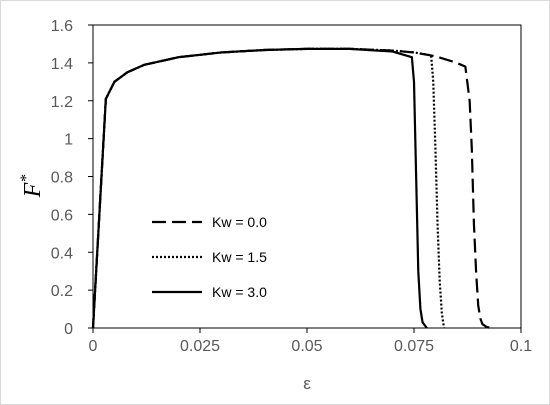 The image size is (550, 405). What do you see at coordinates (200, 346) in the screenshot?
I see `x-tick-label: 0.025` at bounding box center [200, 346].